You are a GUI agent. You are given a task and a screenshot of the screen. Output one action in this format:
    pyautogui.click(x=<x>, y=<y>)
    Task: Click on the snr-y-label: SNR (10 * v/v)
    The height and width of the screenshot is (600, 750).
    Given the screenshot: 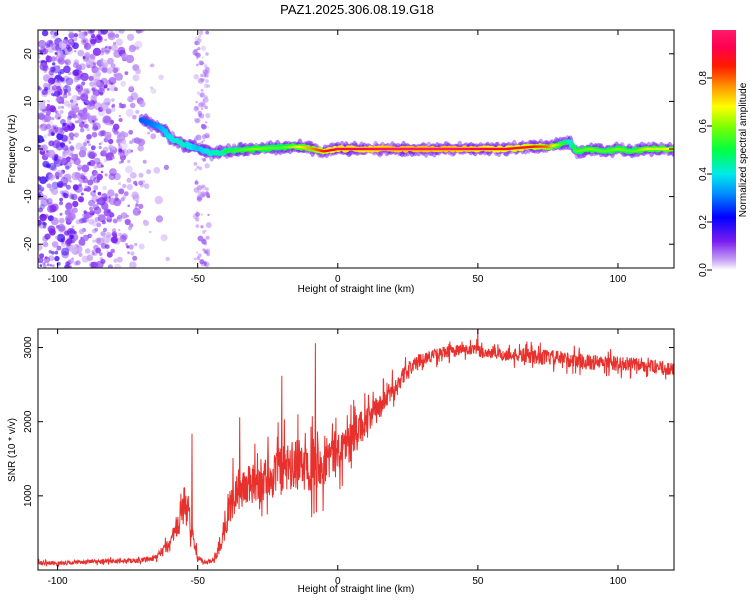 What is the action you would take?
    pyautogui.click(x=12, y=450)
    